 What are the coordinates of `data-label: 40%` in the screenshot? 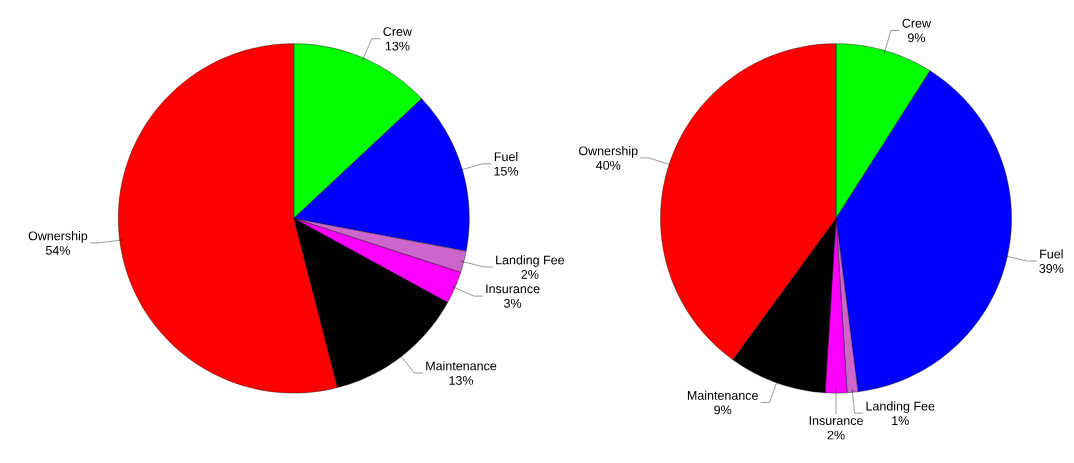 It's located at (608, 165).